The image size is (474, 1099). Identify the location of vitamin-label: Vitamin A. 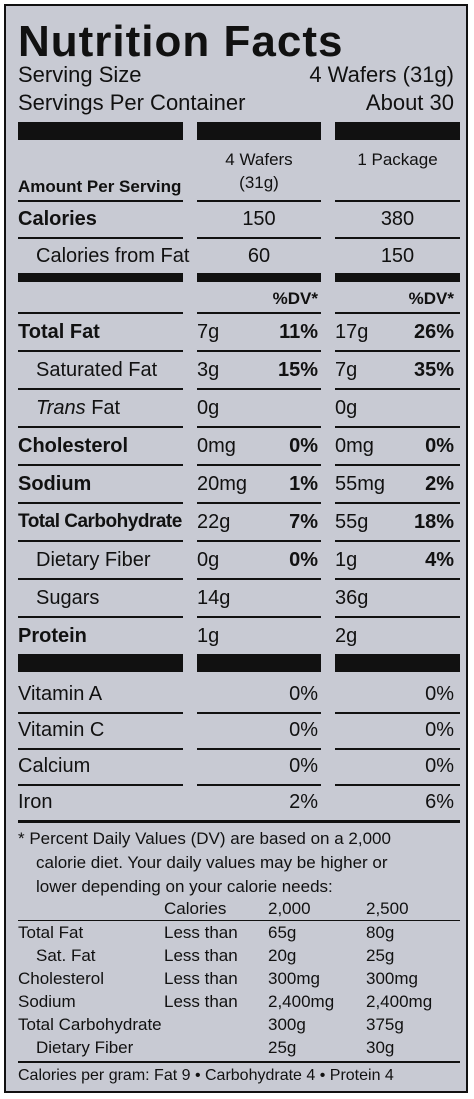
(60, 694).